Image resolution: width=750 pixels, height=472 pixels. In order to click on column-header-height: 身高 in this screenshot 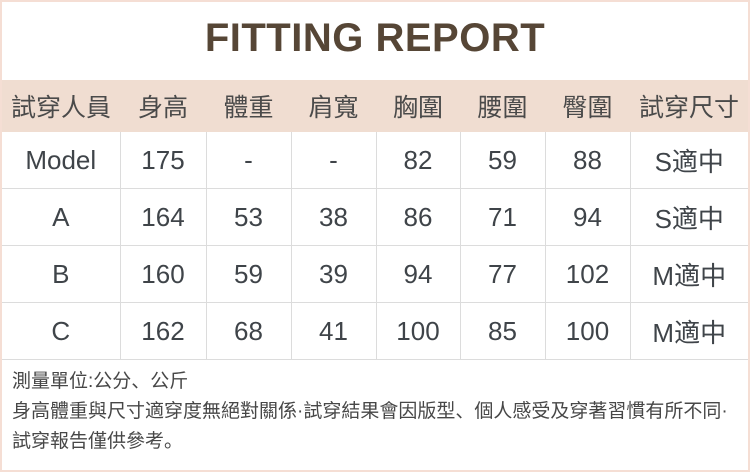, I will do `click(163, 106)`.